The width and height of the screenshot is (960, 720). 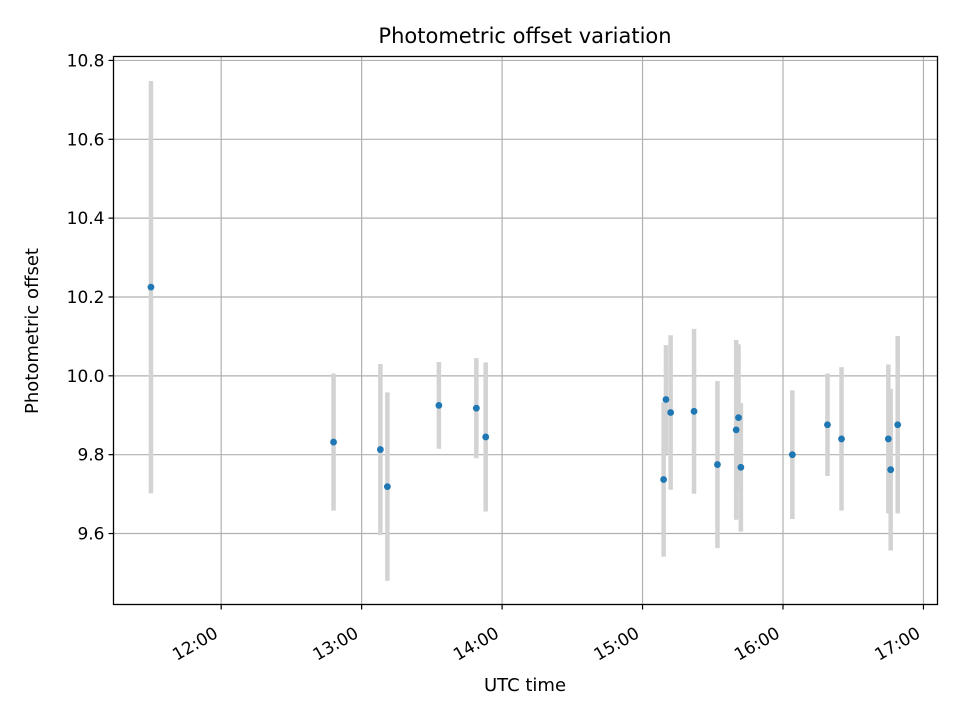 What do you see at coordinates (32, 331) in the screenshot?
I see `y-axis-label: Photometric offset` at bounding box center [32, 331].